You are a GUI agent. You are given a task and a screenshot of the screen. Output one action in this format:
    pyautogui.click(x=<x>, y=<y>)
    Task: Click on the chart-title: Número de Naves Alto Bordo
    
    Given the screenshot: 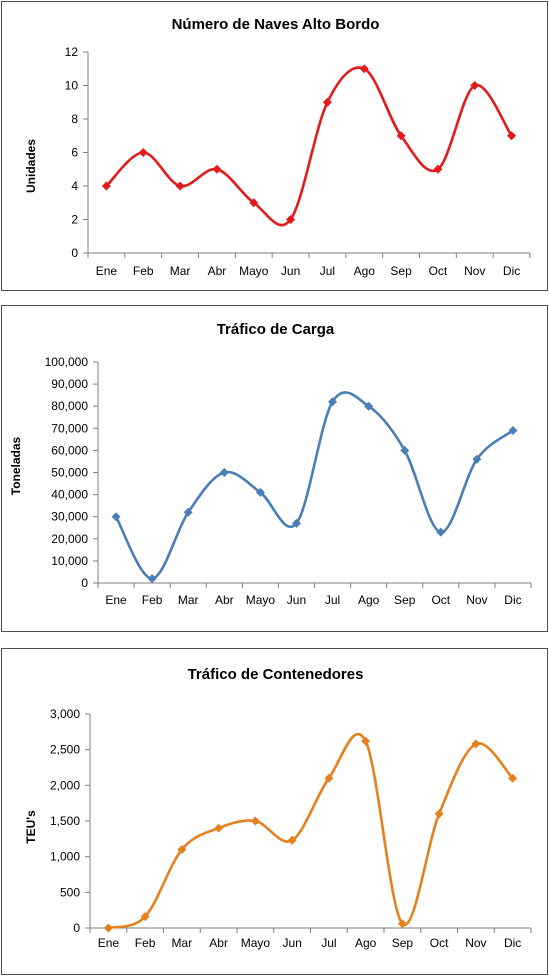 What is the action you would take?
    pyautogui.click(x=276, y=24)
    